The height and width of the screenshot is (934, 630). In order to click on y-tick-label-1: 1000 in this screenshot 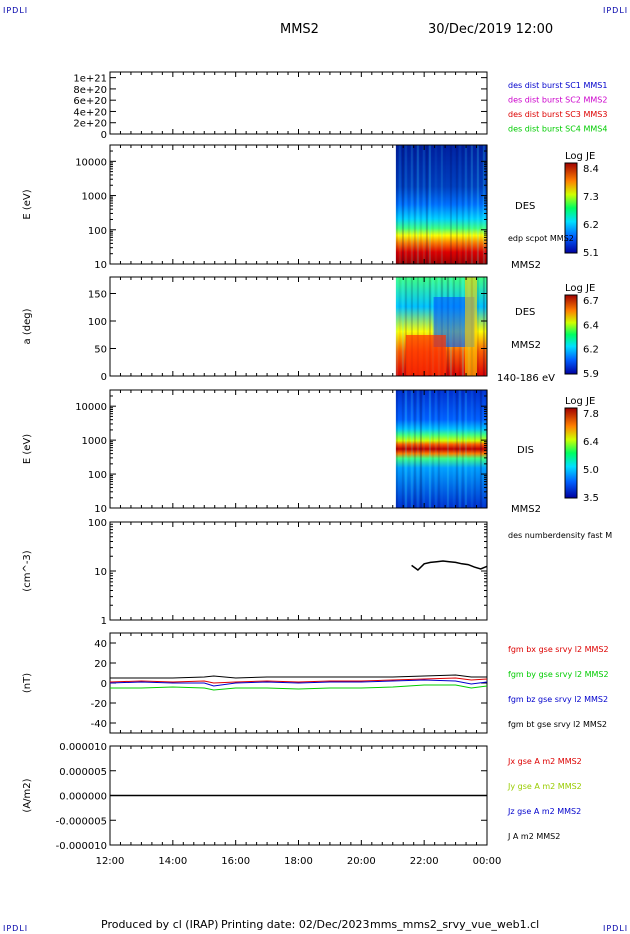, I will do `click(94, 197)`.